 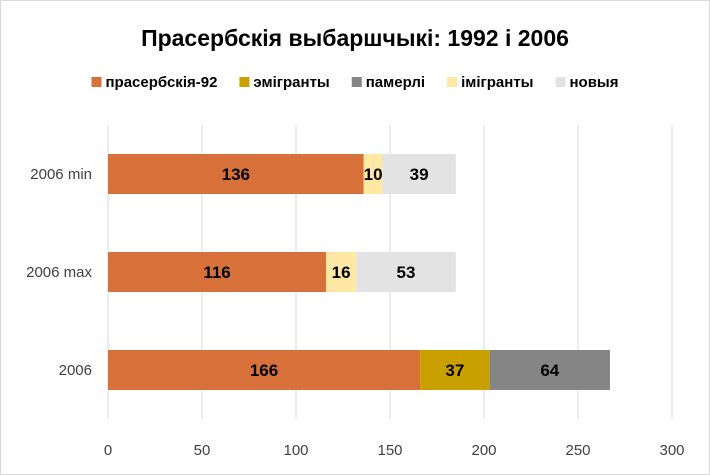 What do you see at coordinates (395, 82) in the screenshot?
I see `legend-label: памерлі` at bounding box center [395, 82].